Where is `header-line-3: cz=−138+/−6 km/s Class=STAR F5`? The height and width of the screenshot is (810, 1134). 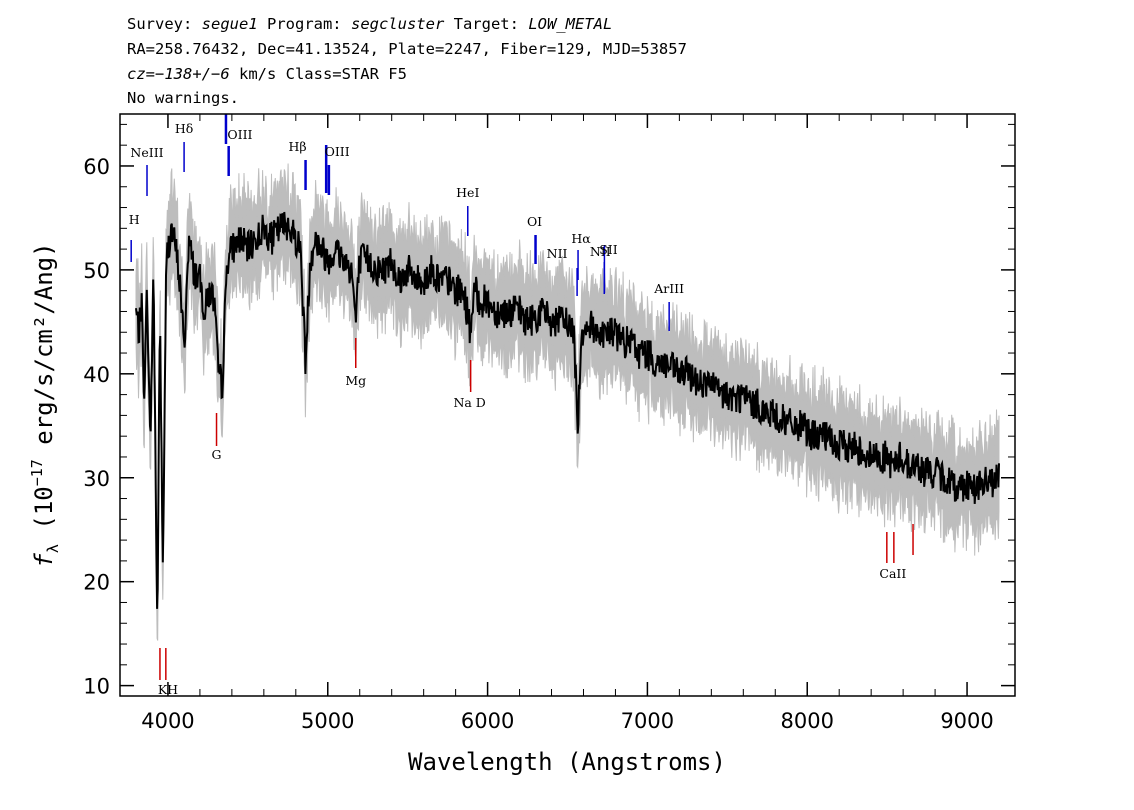
header-line-3: cz=−138+/−6 km/s Class=STAR F5 is located at coordinates (267, 74).